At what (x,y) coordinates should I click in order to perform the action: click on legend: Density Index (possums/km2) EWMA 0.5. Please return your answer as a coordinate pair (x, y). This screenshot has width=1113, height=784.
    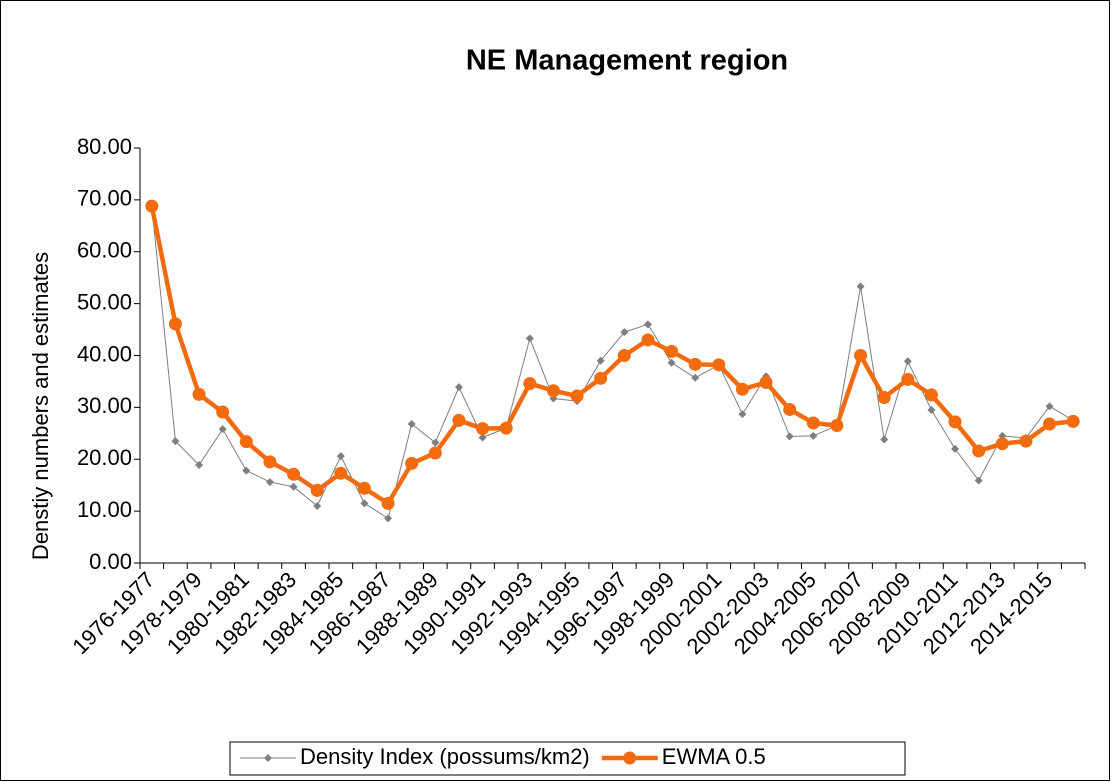
    Looking at the image, I should click on (567, 758).